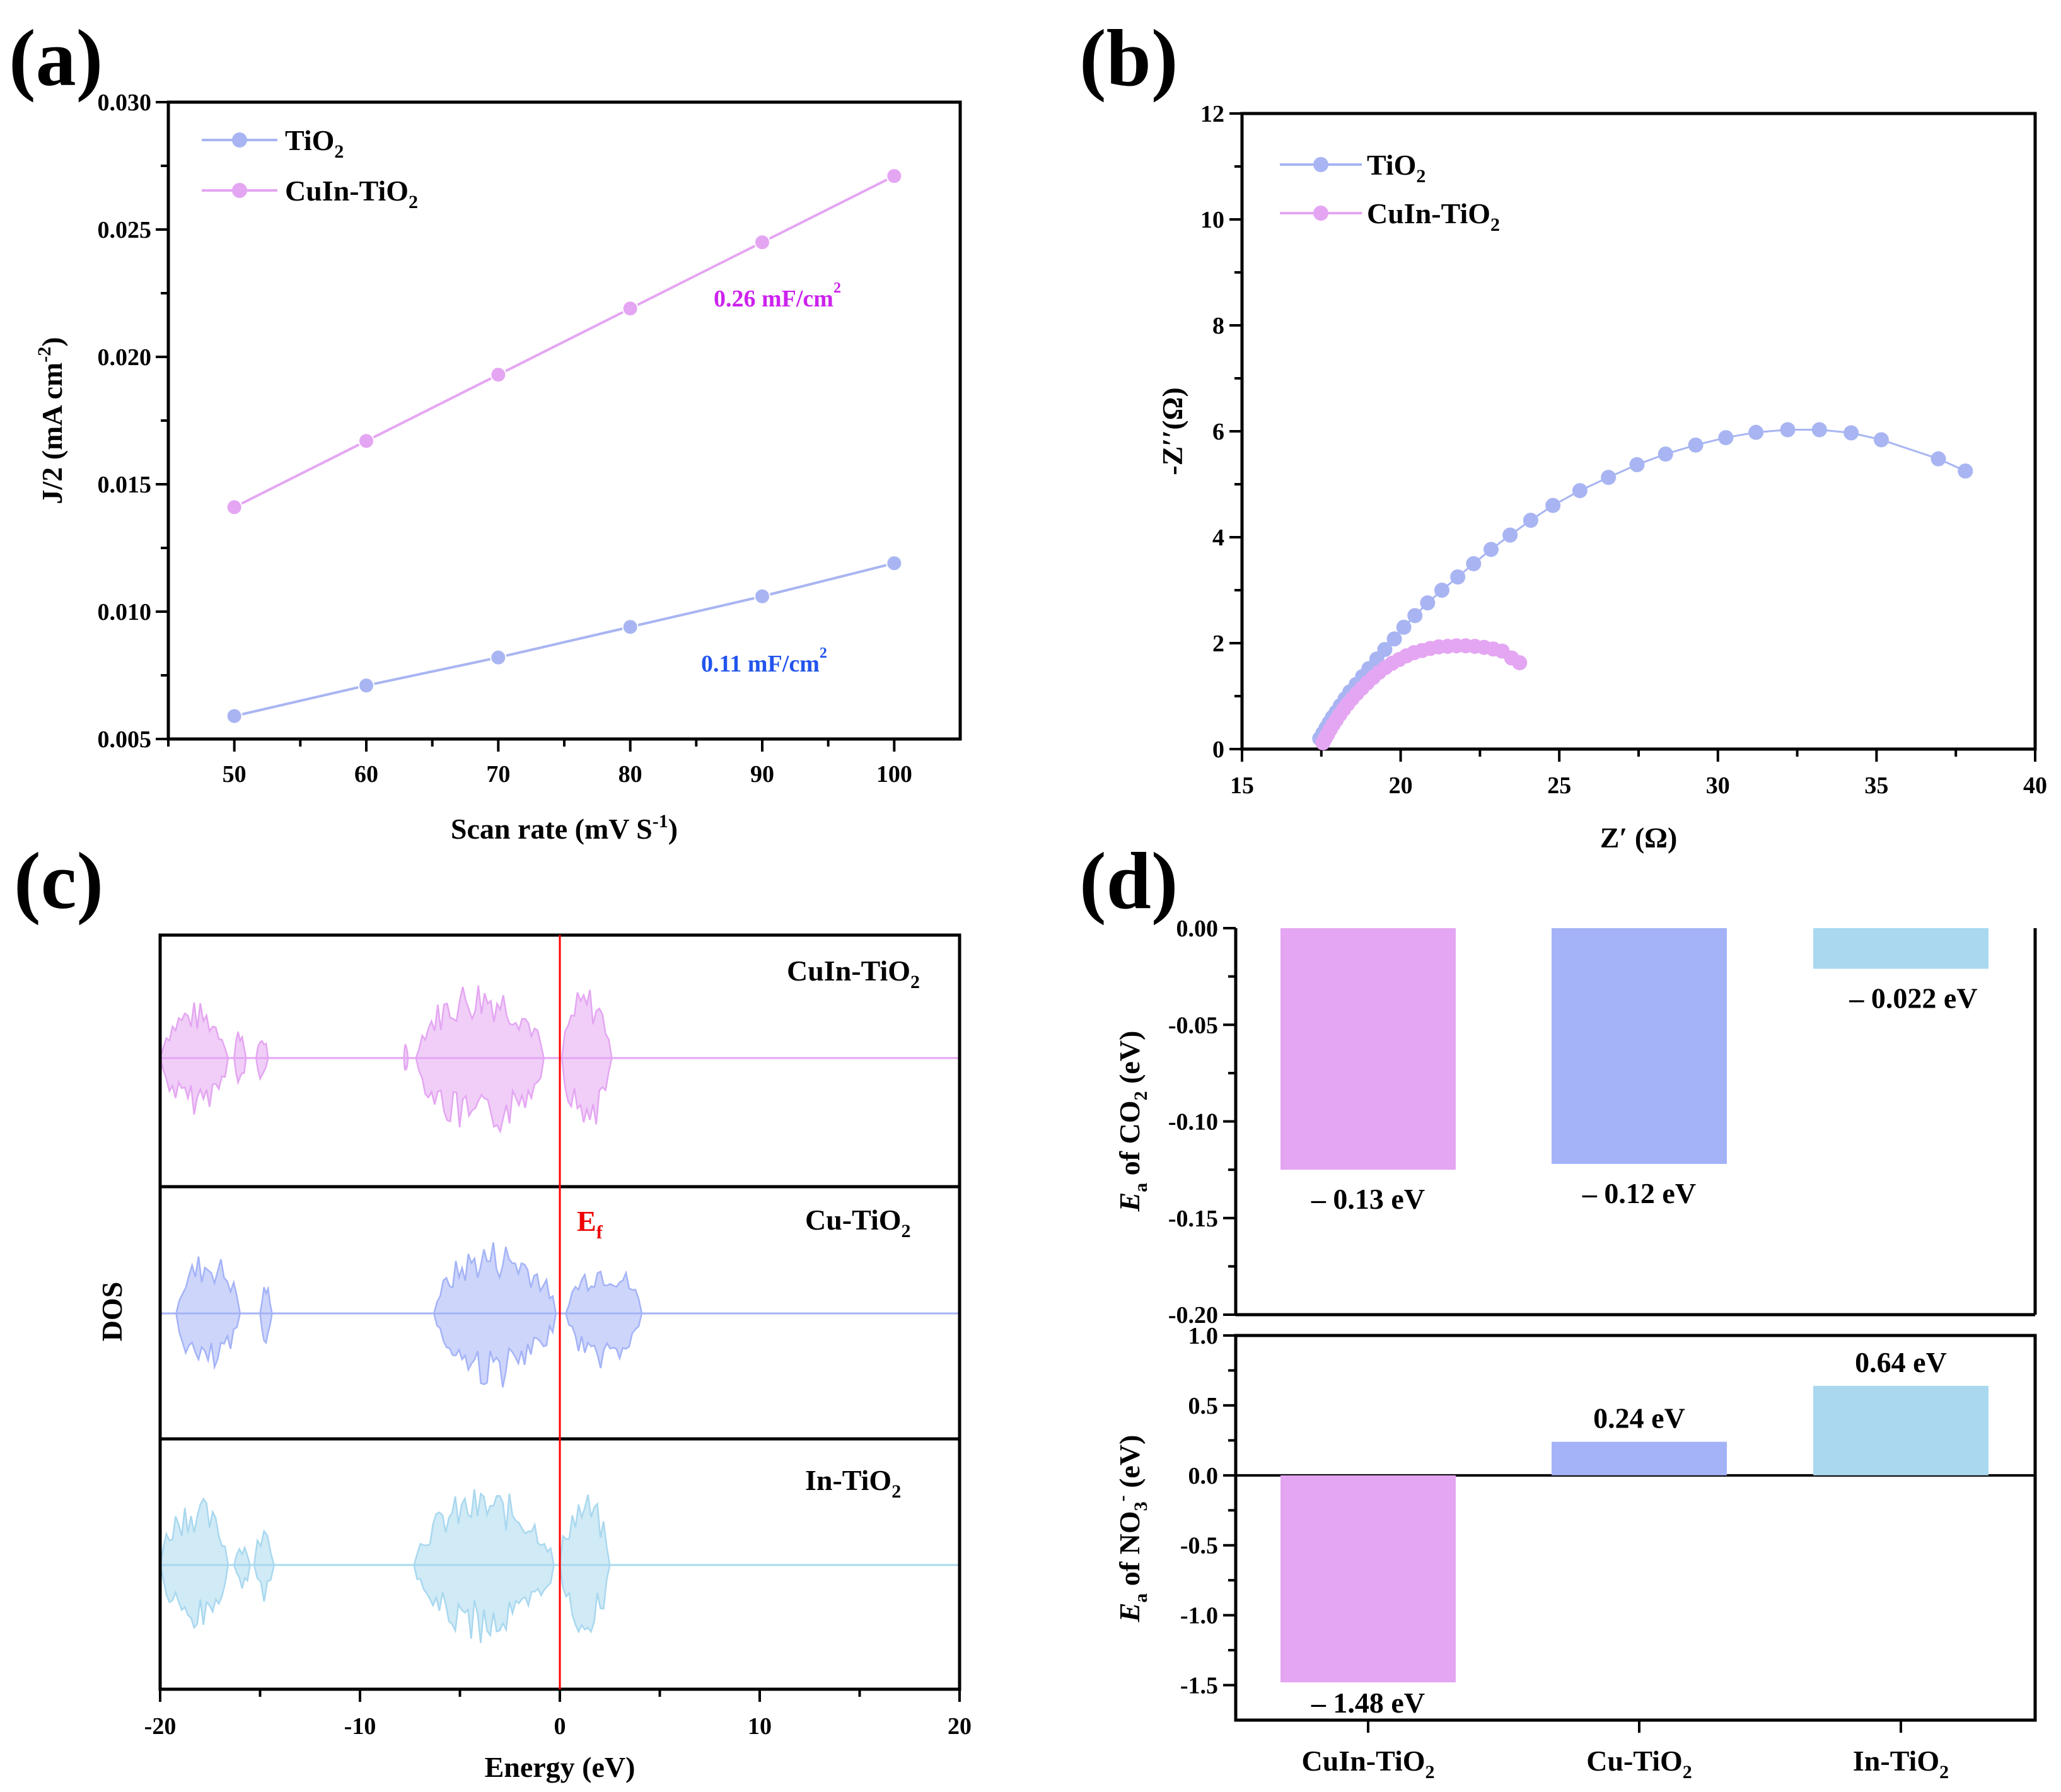  What do you see at coordinates (310, 168) in the screenshot?
I see `panel-a-legend: TiO2 CuIn-TiO2` at bounding box center [310, 168].